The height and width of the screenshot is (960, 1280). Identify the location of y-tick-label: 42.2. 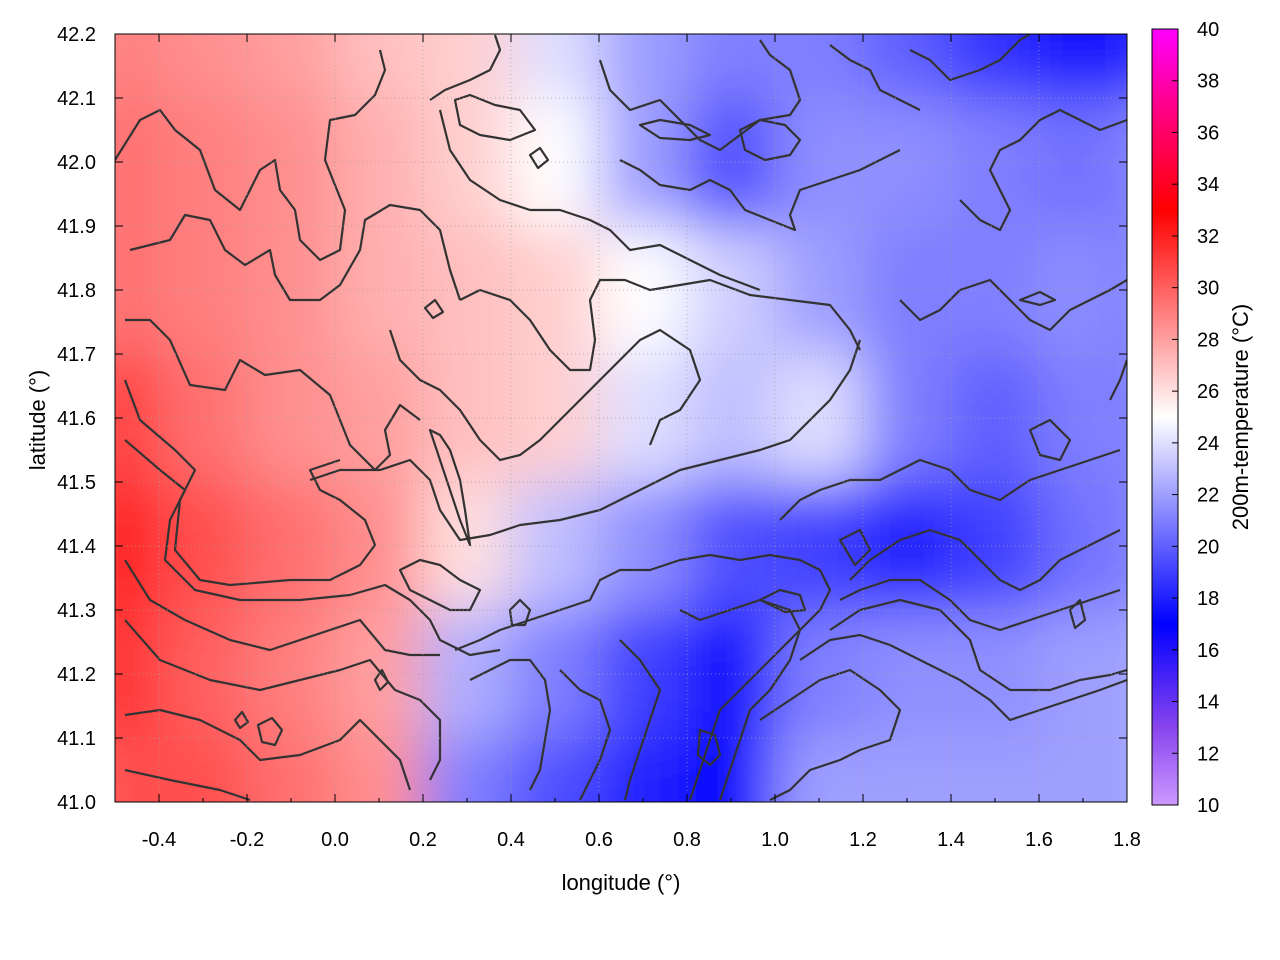
(76, 35).